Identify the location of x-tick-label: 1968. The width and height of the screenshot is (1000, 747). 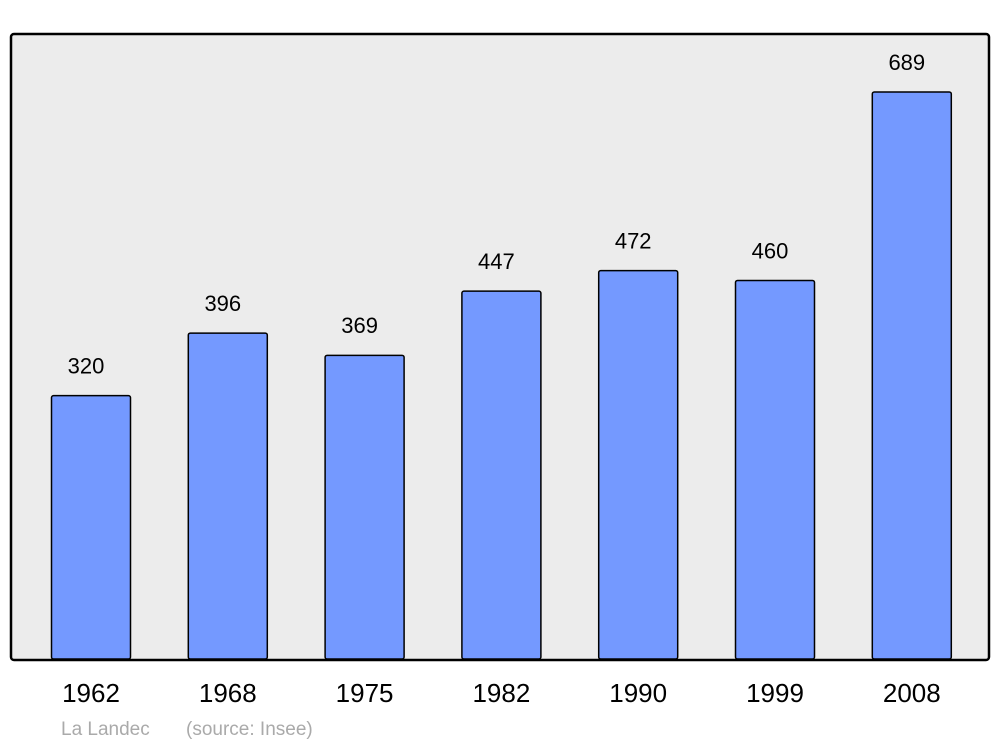
(228, 693).